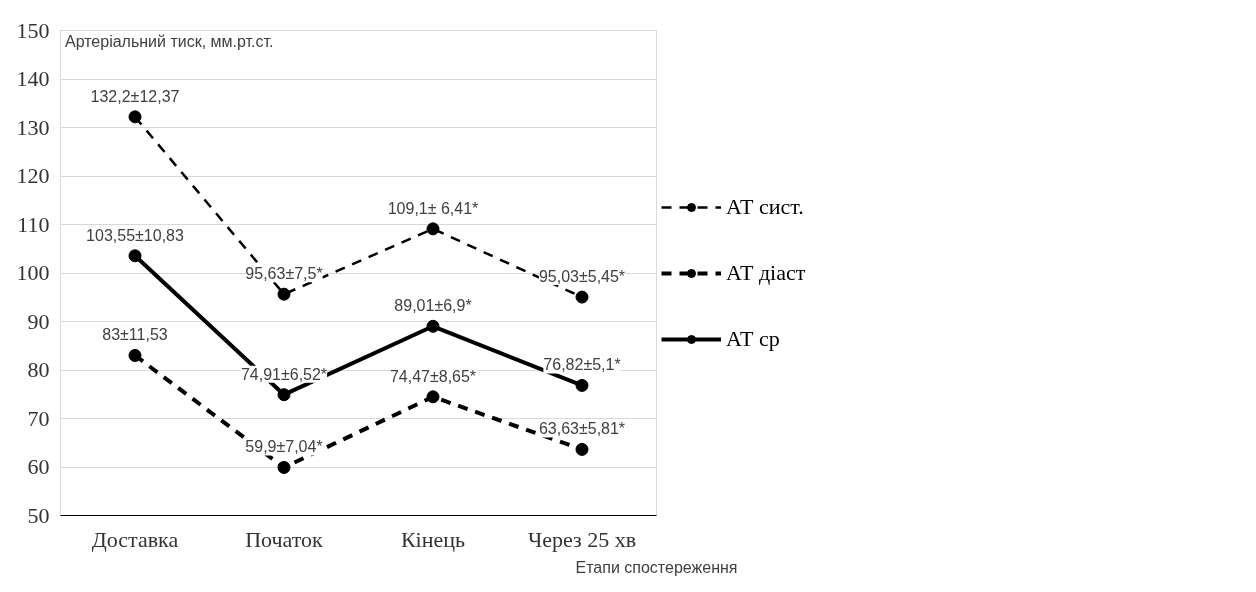 This screenshot has height=592, width=1256. What do you see at coordinates (38, 515) in the screenshot?
I see `y-tick-label: 50` at bounding box center [38, 515].